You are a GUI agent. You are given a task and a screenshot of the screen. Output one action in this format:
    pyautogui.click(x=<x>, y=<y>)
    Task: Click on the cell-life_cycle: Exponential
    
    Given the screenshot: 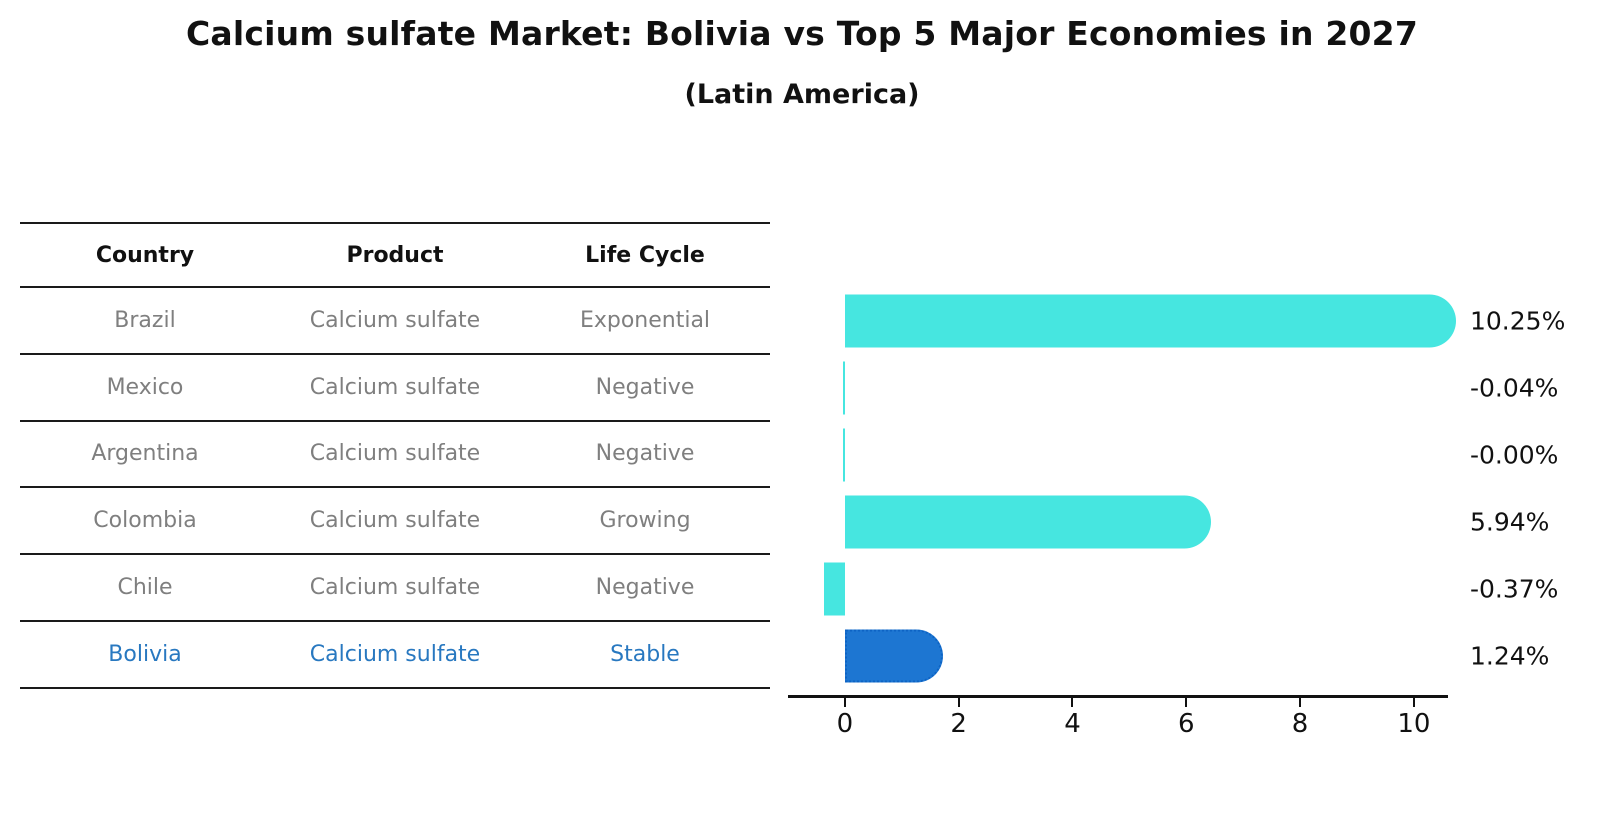 What is the action you would take?
    pyautogui.click(x=645, y=320)
    